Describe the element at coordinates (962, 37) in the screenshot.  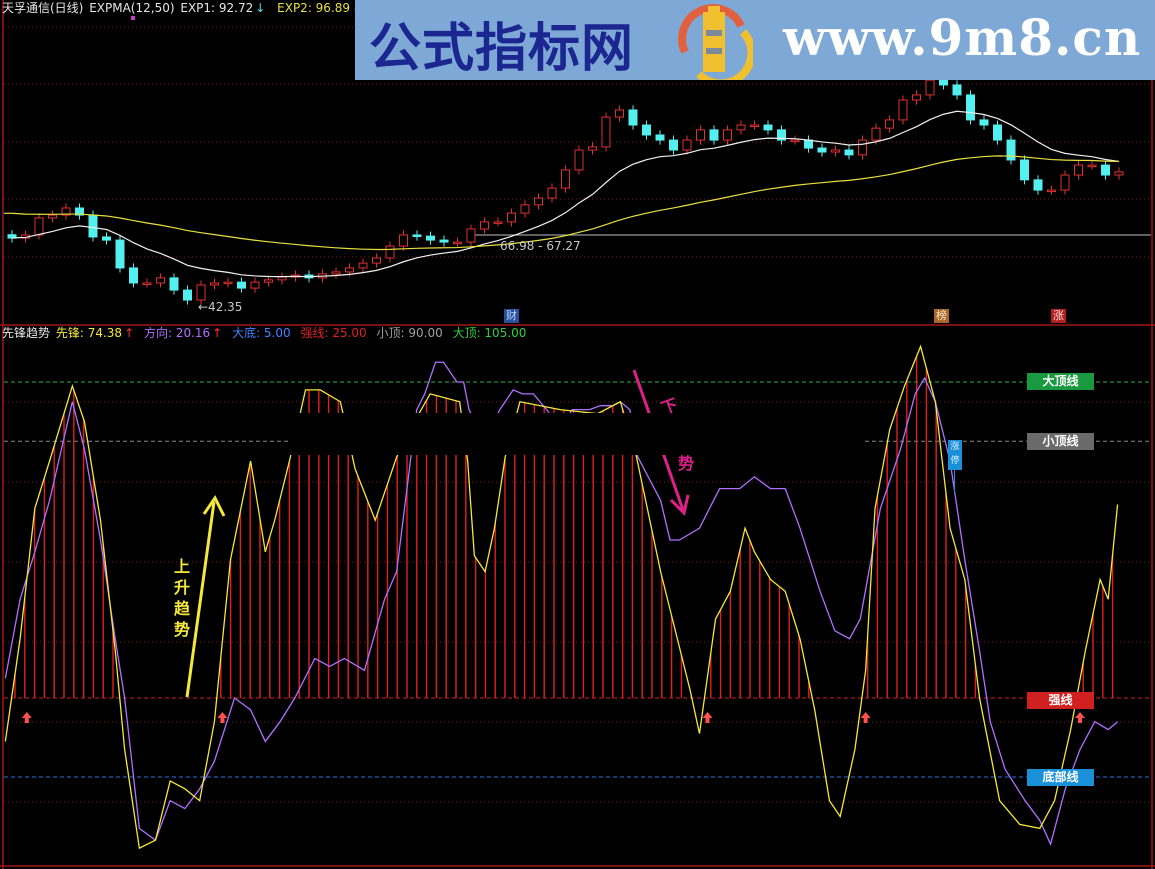
I see `watermark-url: www.9m8.cn` at that location.